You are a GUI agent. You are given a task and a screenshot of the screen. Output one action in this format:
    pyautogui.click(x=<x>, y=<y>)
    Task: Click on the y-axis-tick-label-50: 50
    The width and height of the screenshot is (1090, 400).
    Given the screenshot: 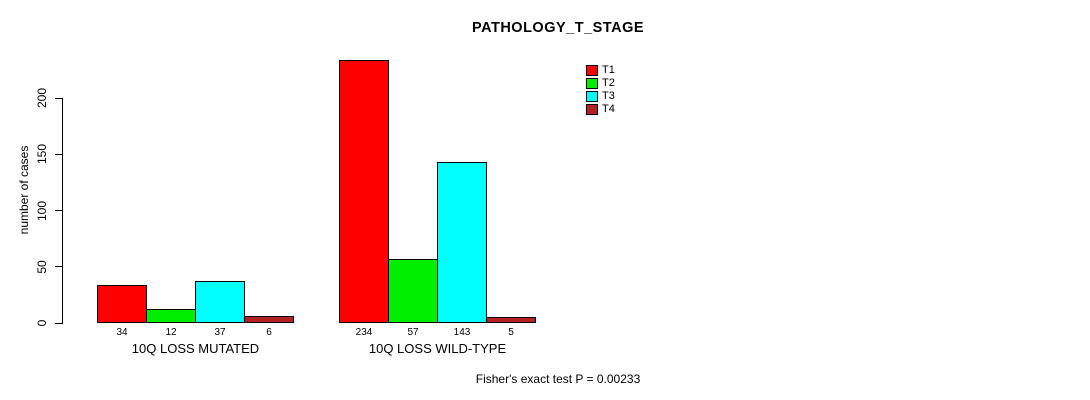 What is the action you would take?
    pyautogui.click(x=42, y=267)
    